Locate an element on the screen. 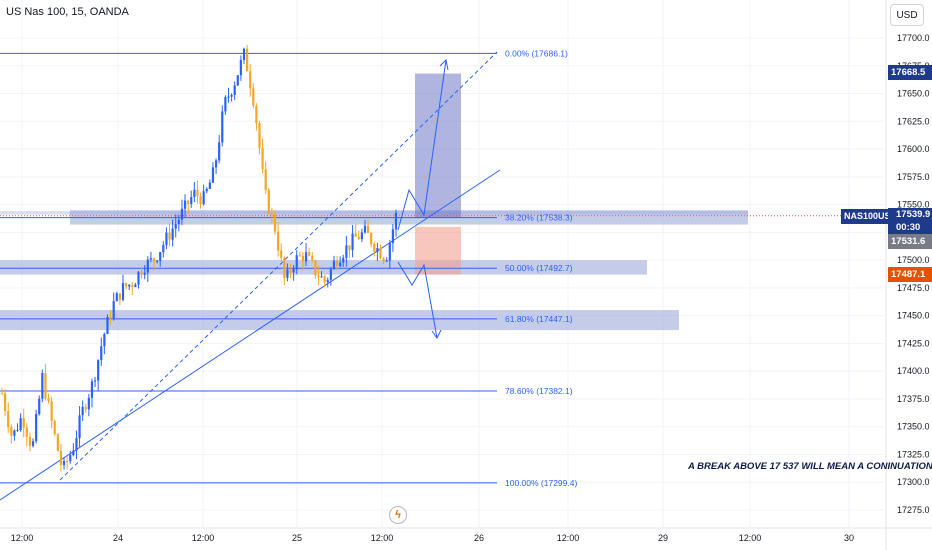 The width and height of the screenshot is (932, 550). bar-countdown: 00:30 is located at coordinates (908, 227).